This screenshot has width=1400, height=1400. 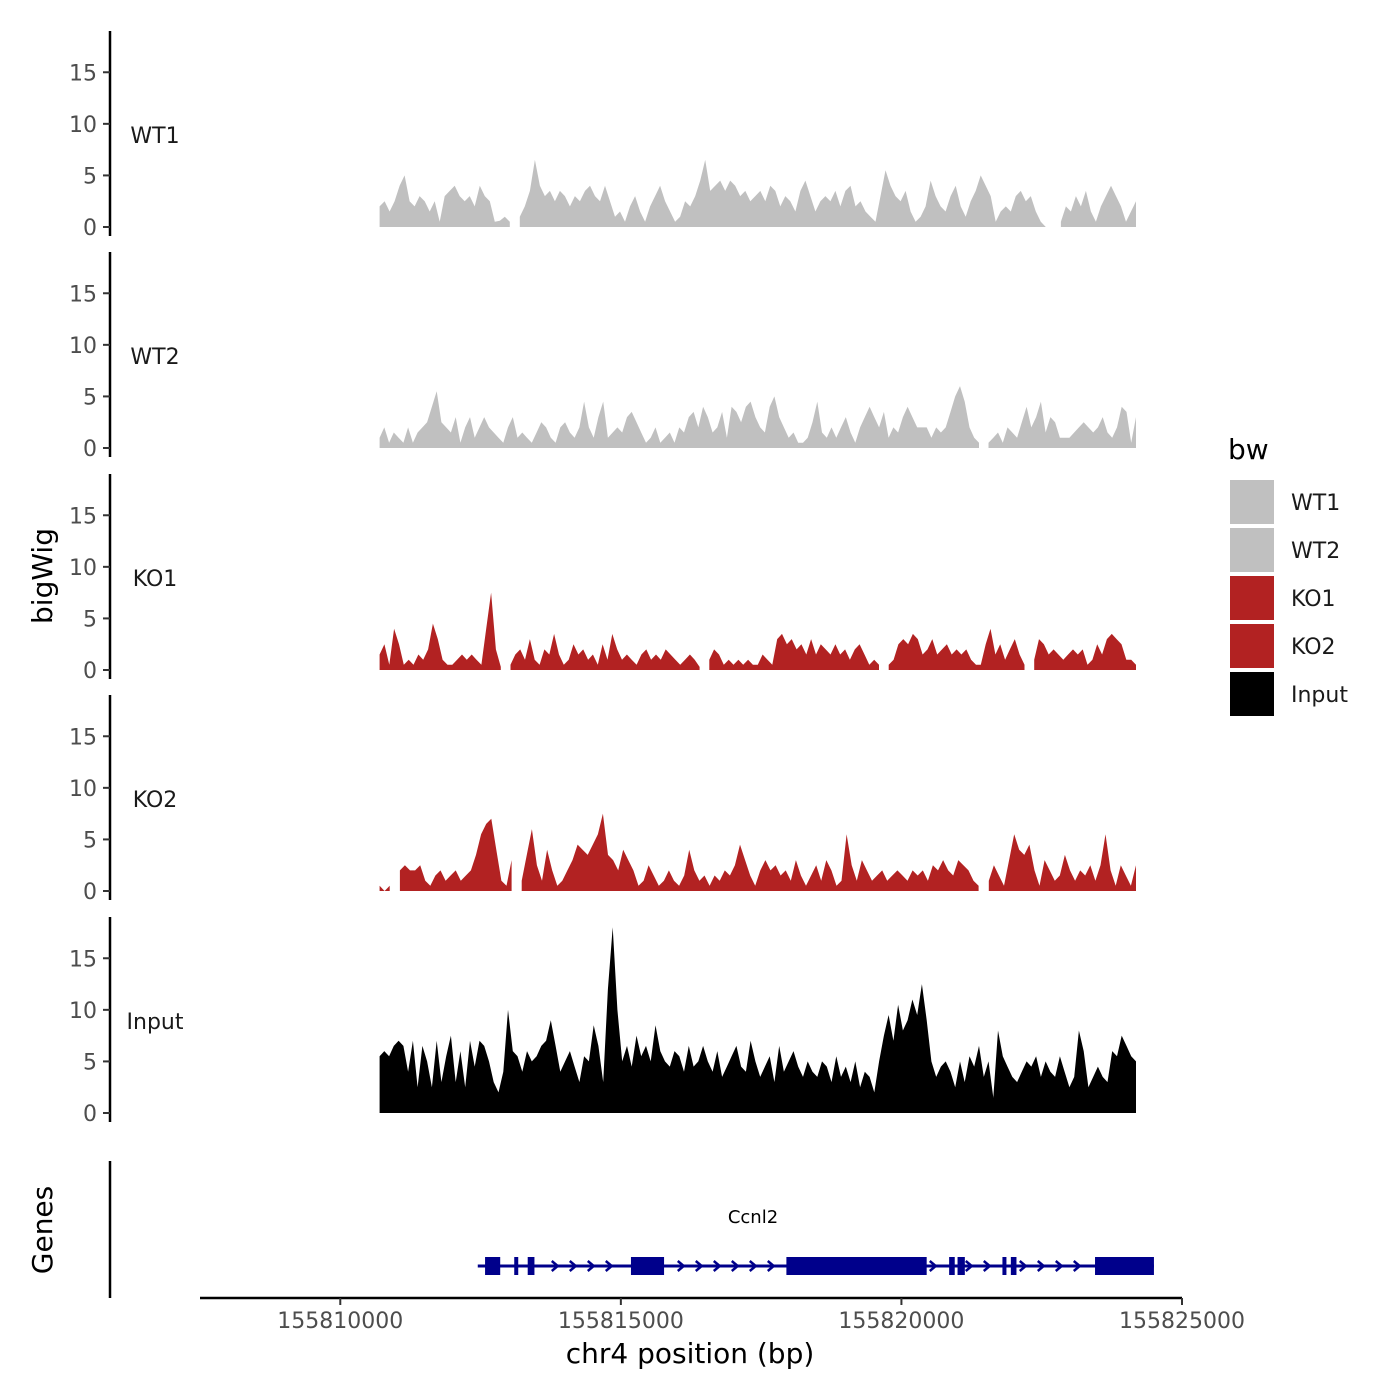 What do you see at coordinates (901, 1321) in the screenshot?
I see `x-tick-label: 155820000` at bounding box center [901, 1321].